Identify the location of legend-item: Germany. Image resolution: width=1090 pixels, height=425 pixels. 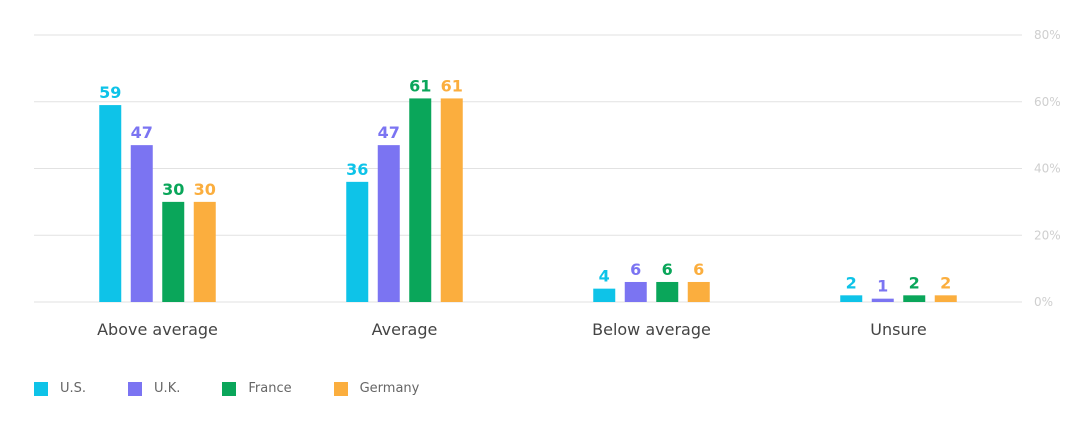
(376, 388).